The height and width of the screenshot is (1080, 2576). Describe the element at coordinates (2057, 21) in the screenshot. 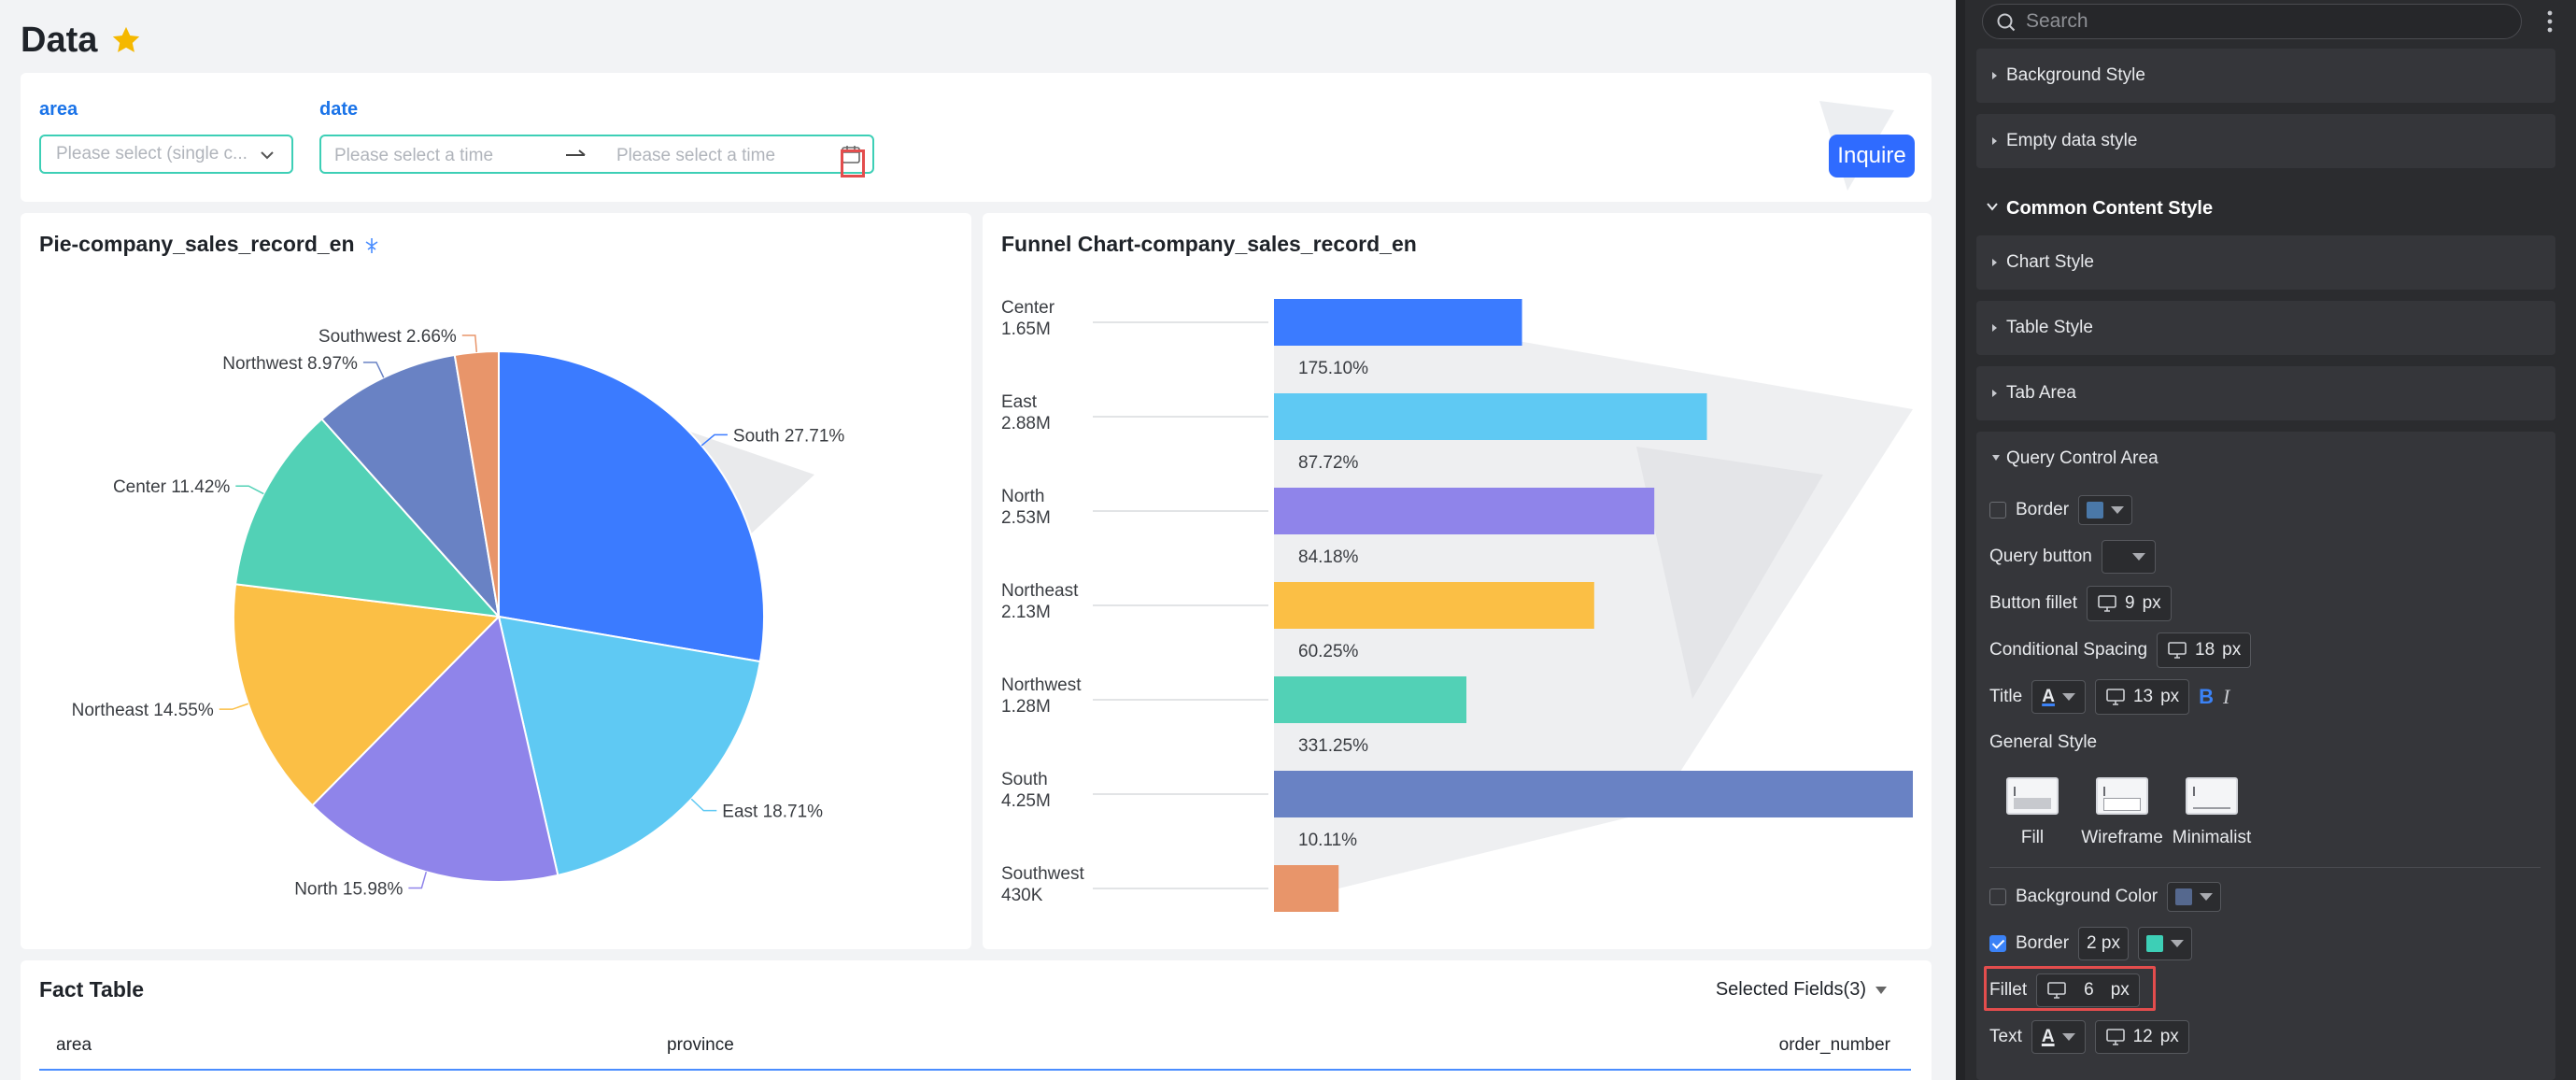

I see `search-placeholder: Search` at that location.